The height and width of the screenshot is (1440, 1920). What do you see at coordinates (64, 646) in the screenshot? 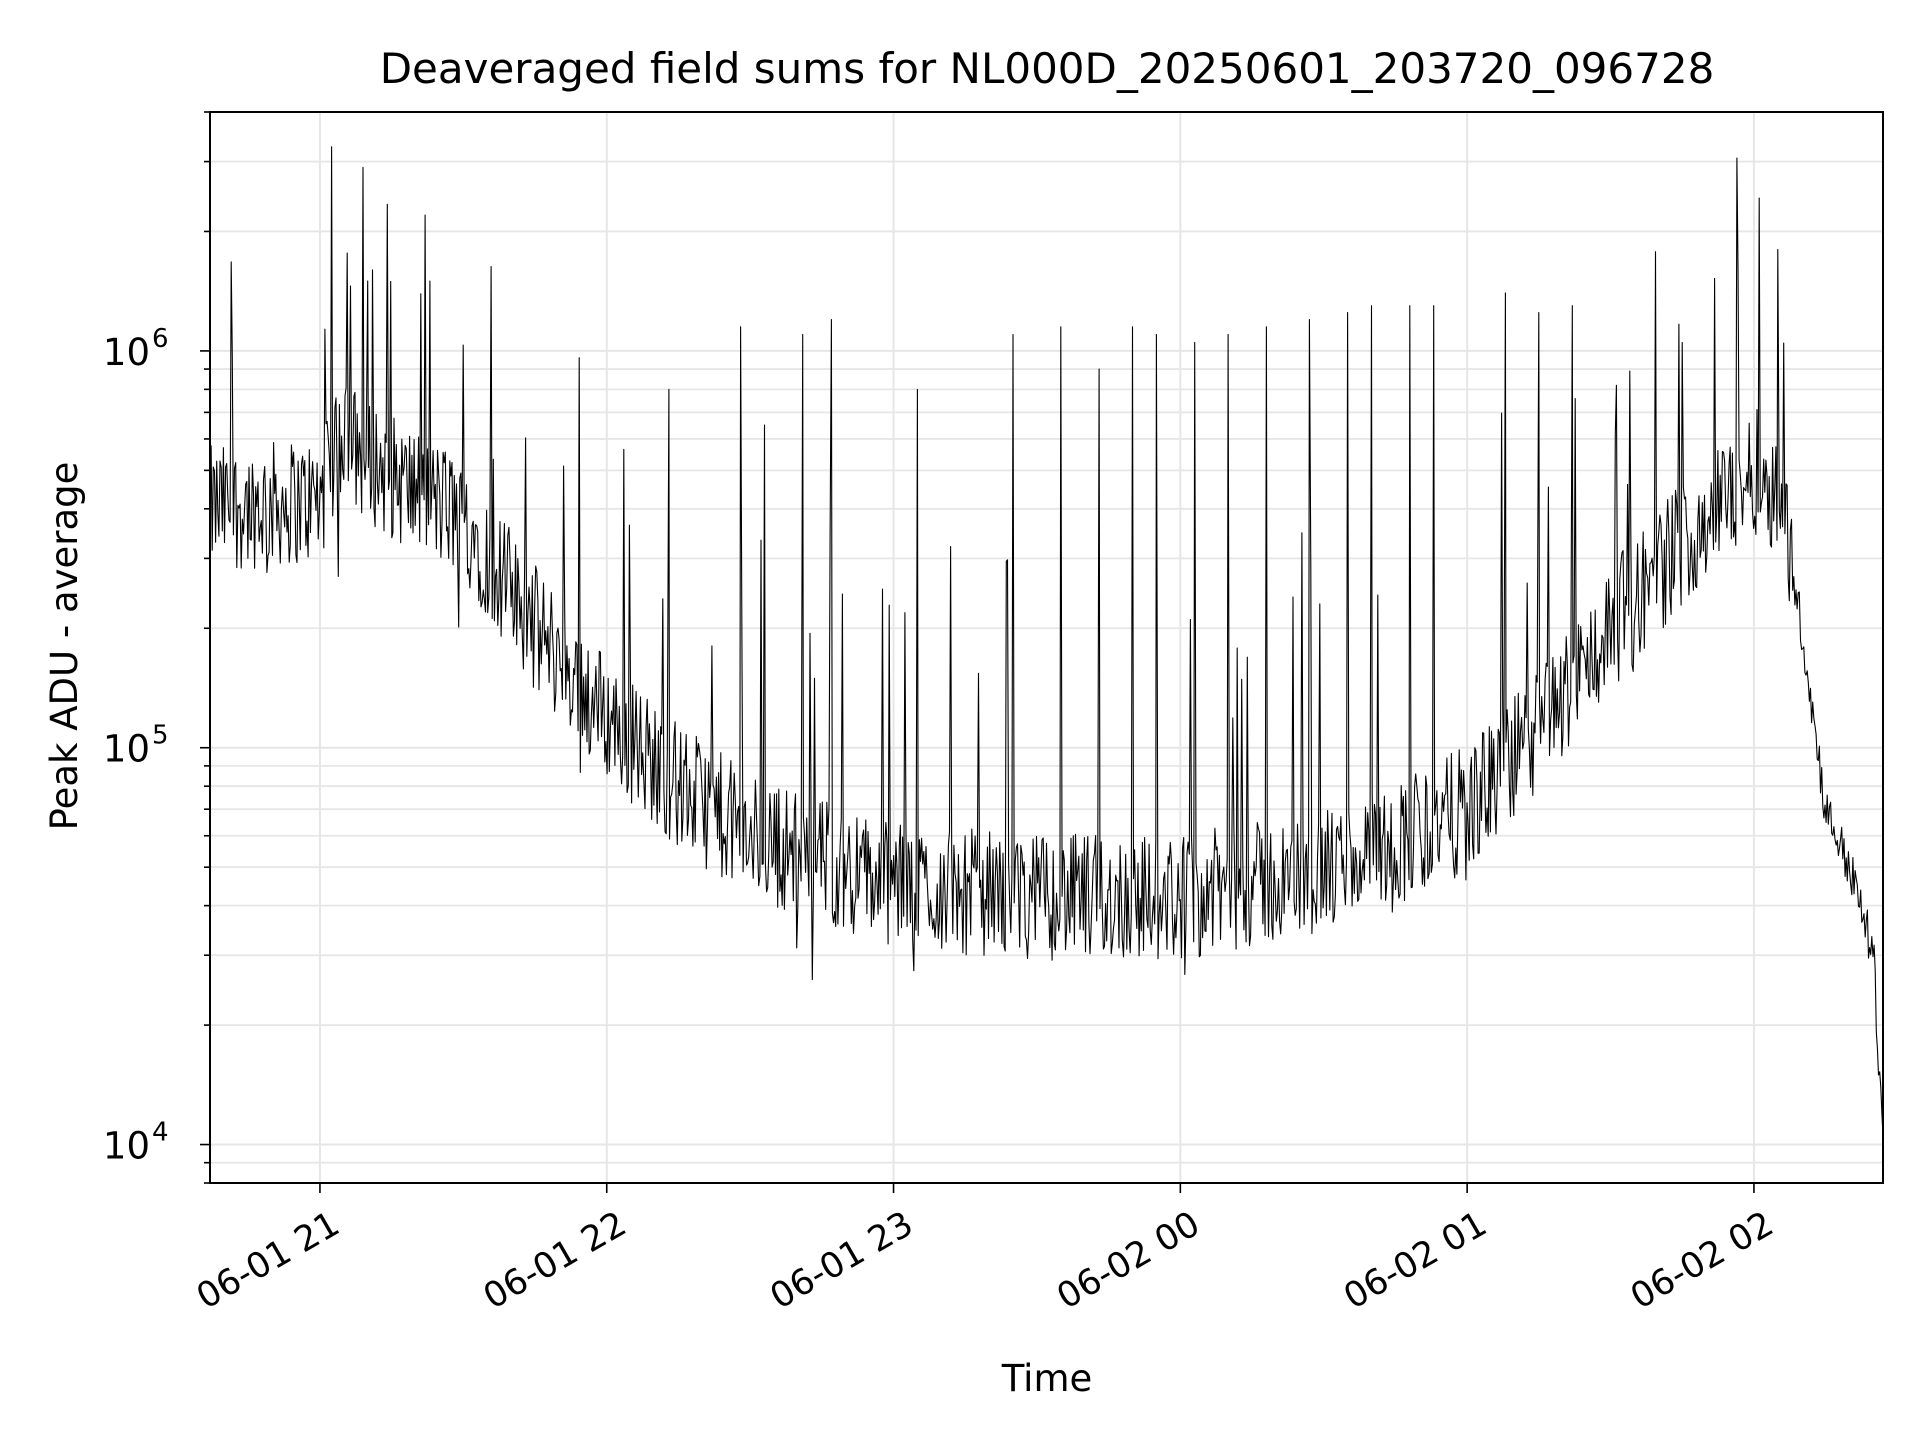
I see `y-axis-label: Peak ADU - average` at bounding box center [64, 646].